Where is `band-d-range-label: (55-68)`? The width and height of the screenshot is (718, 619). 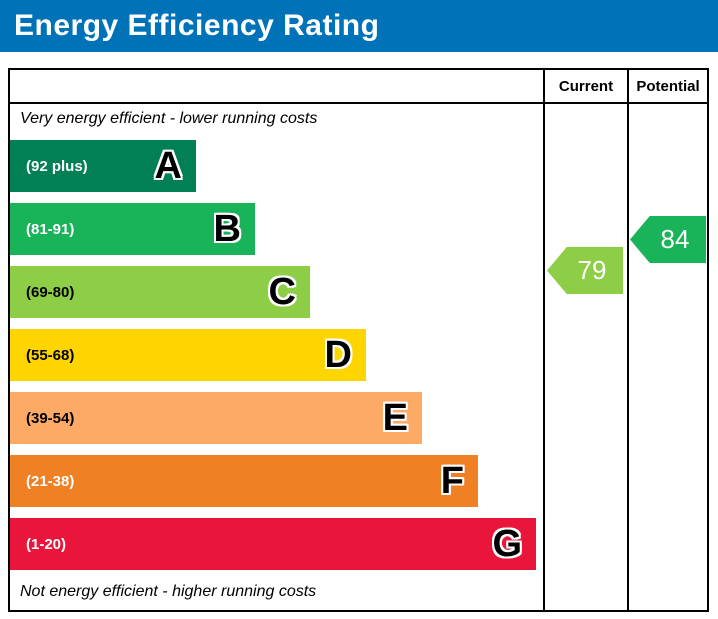
band-d-range-label: (55-68) is located at coordinates (50, 355).